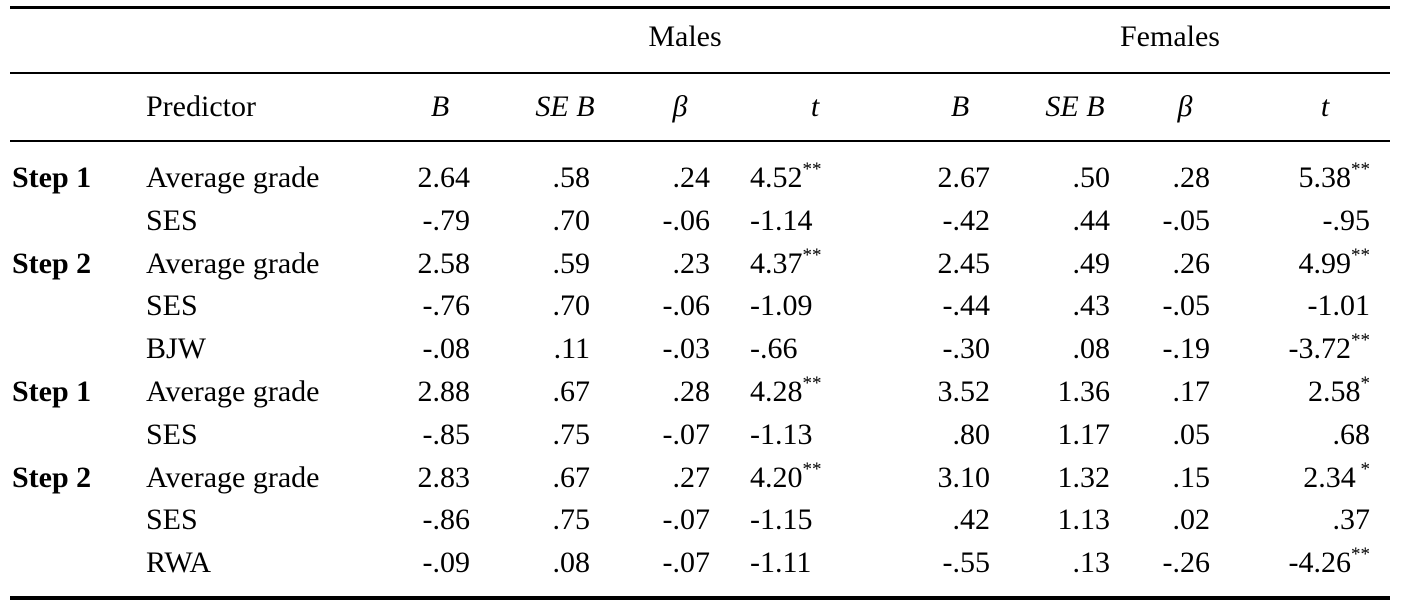  What do you see at coordinates (1334, 391) in the screenshot?
I see `females-t-cell-value: 2.58` at bounding box center [1334, 391].